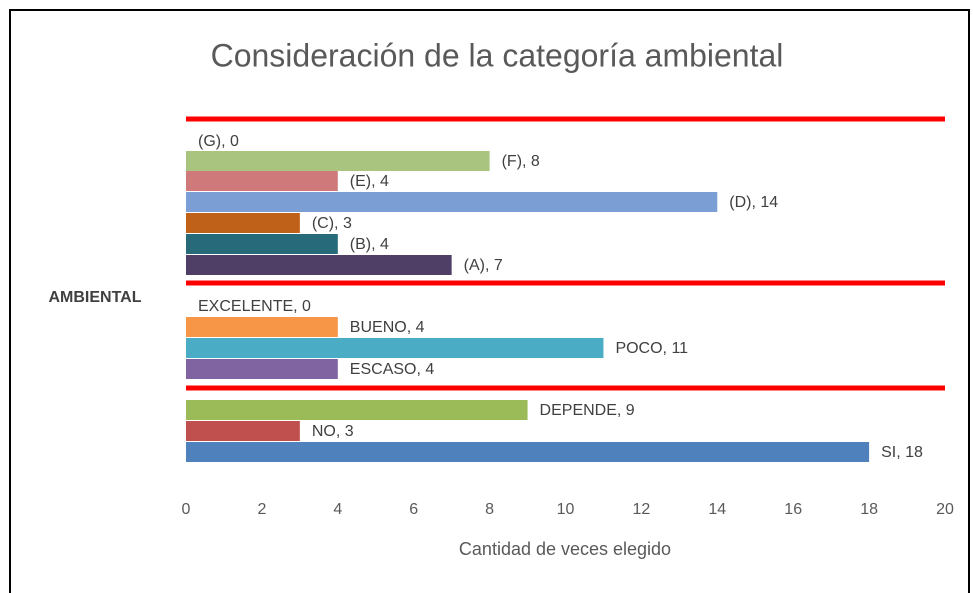  Describe the element at coordinates (753, 202) in the screenshot. I see `data-label: (D), 14` at that location.